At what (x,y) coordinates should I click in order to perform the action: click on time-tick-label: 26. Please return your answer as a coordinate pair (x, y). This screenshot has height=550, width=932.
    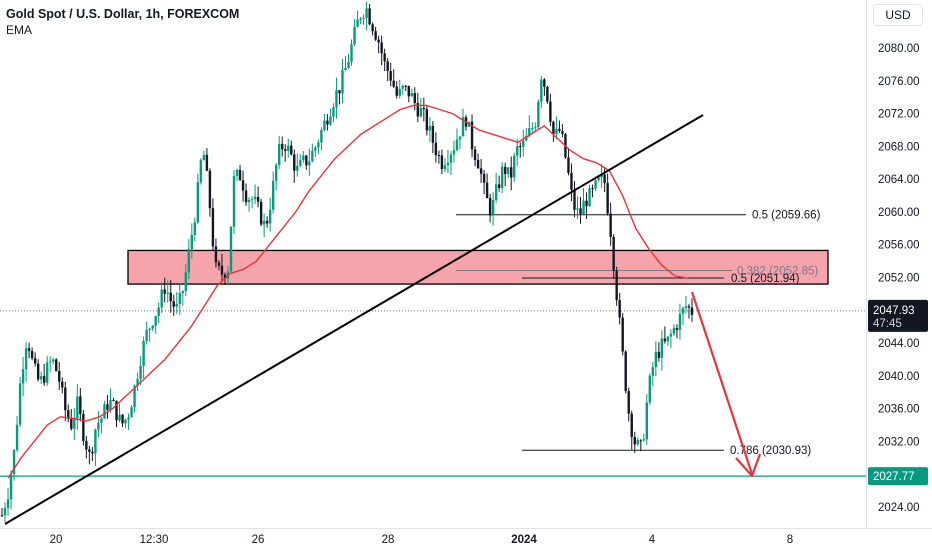
    Looking at the image, I should click on (258, 540).